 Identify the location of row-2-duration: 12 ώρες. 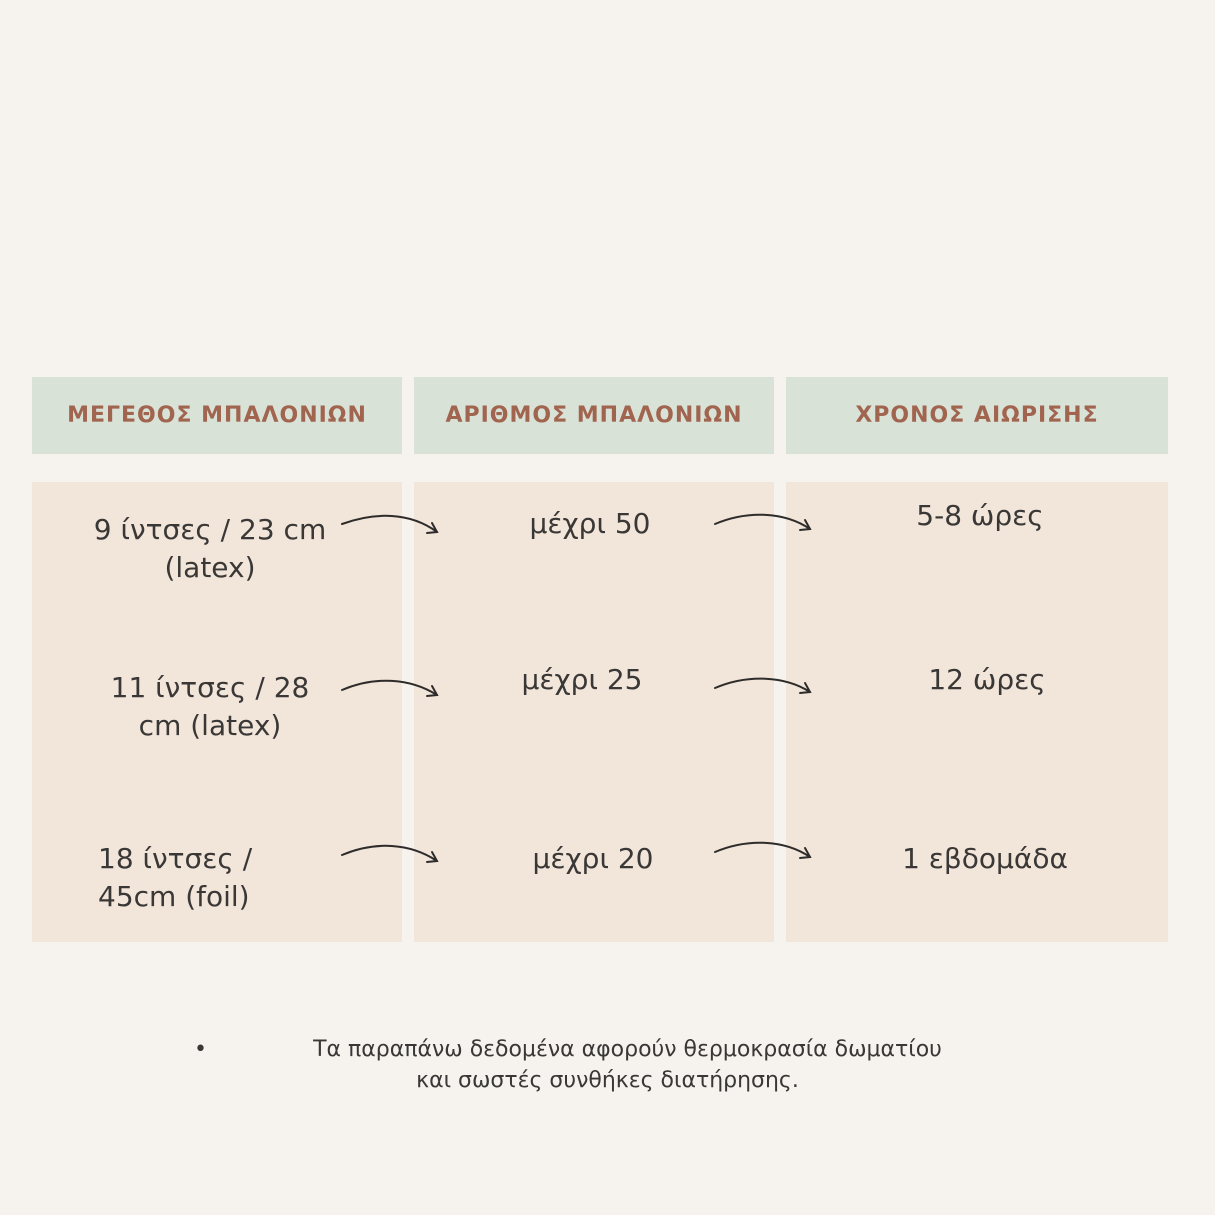
(987, 679).